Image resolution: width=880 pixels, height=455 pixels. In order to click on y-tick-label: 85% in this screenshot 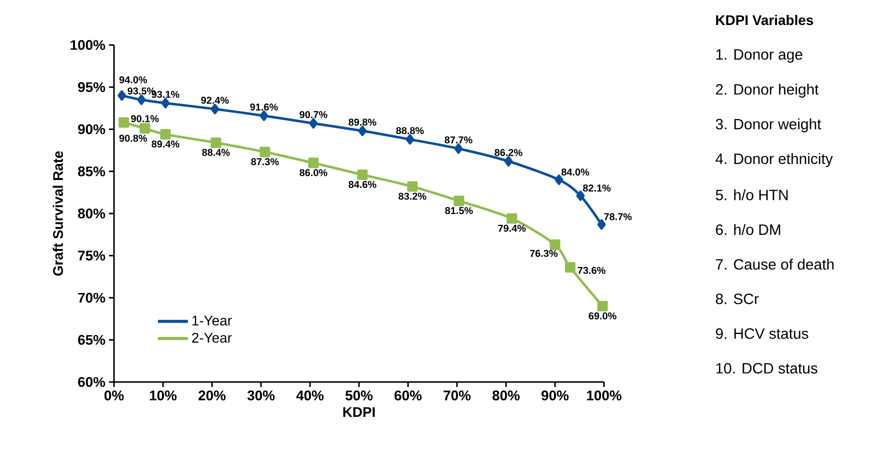, I will do `click(92, 171)`.